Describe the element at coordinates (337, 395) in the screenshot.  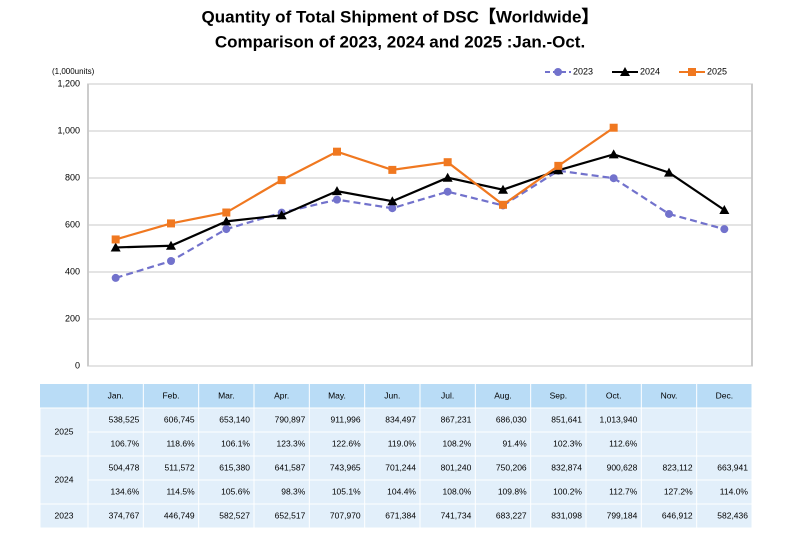
I see `table-header: May.` at that location.